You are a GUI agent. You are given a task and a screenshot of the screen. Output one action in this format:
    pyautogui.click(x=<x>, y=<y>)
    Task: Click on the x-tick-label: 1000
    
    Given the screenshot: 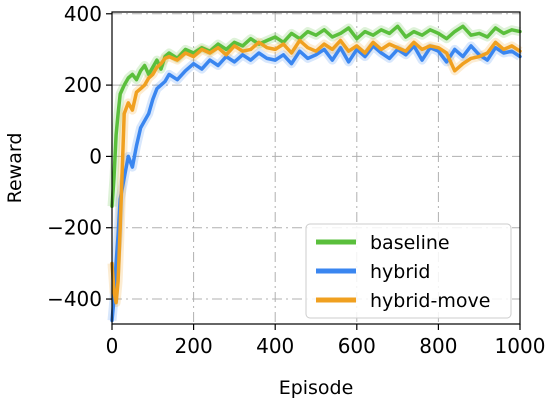 What is the action you would take?
    pyautogui.click(x=520, y=346)
    